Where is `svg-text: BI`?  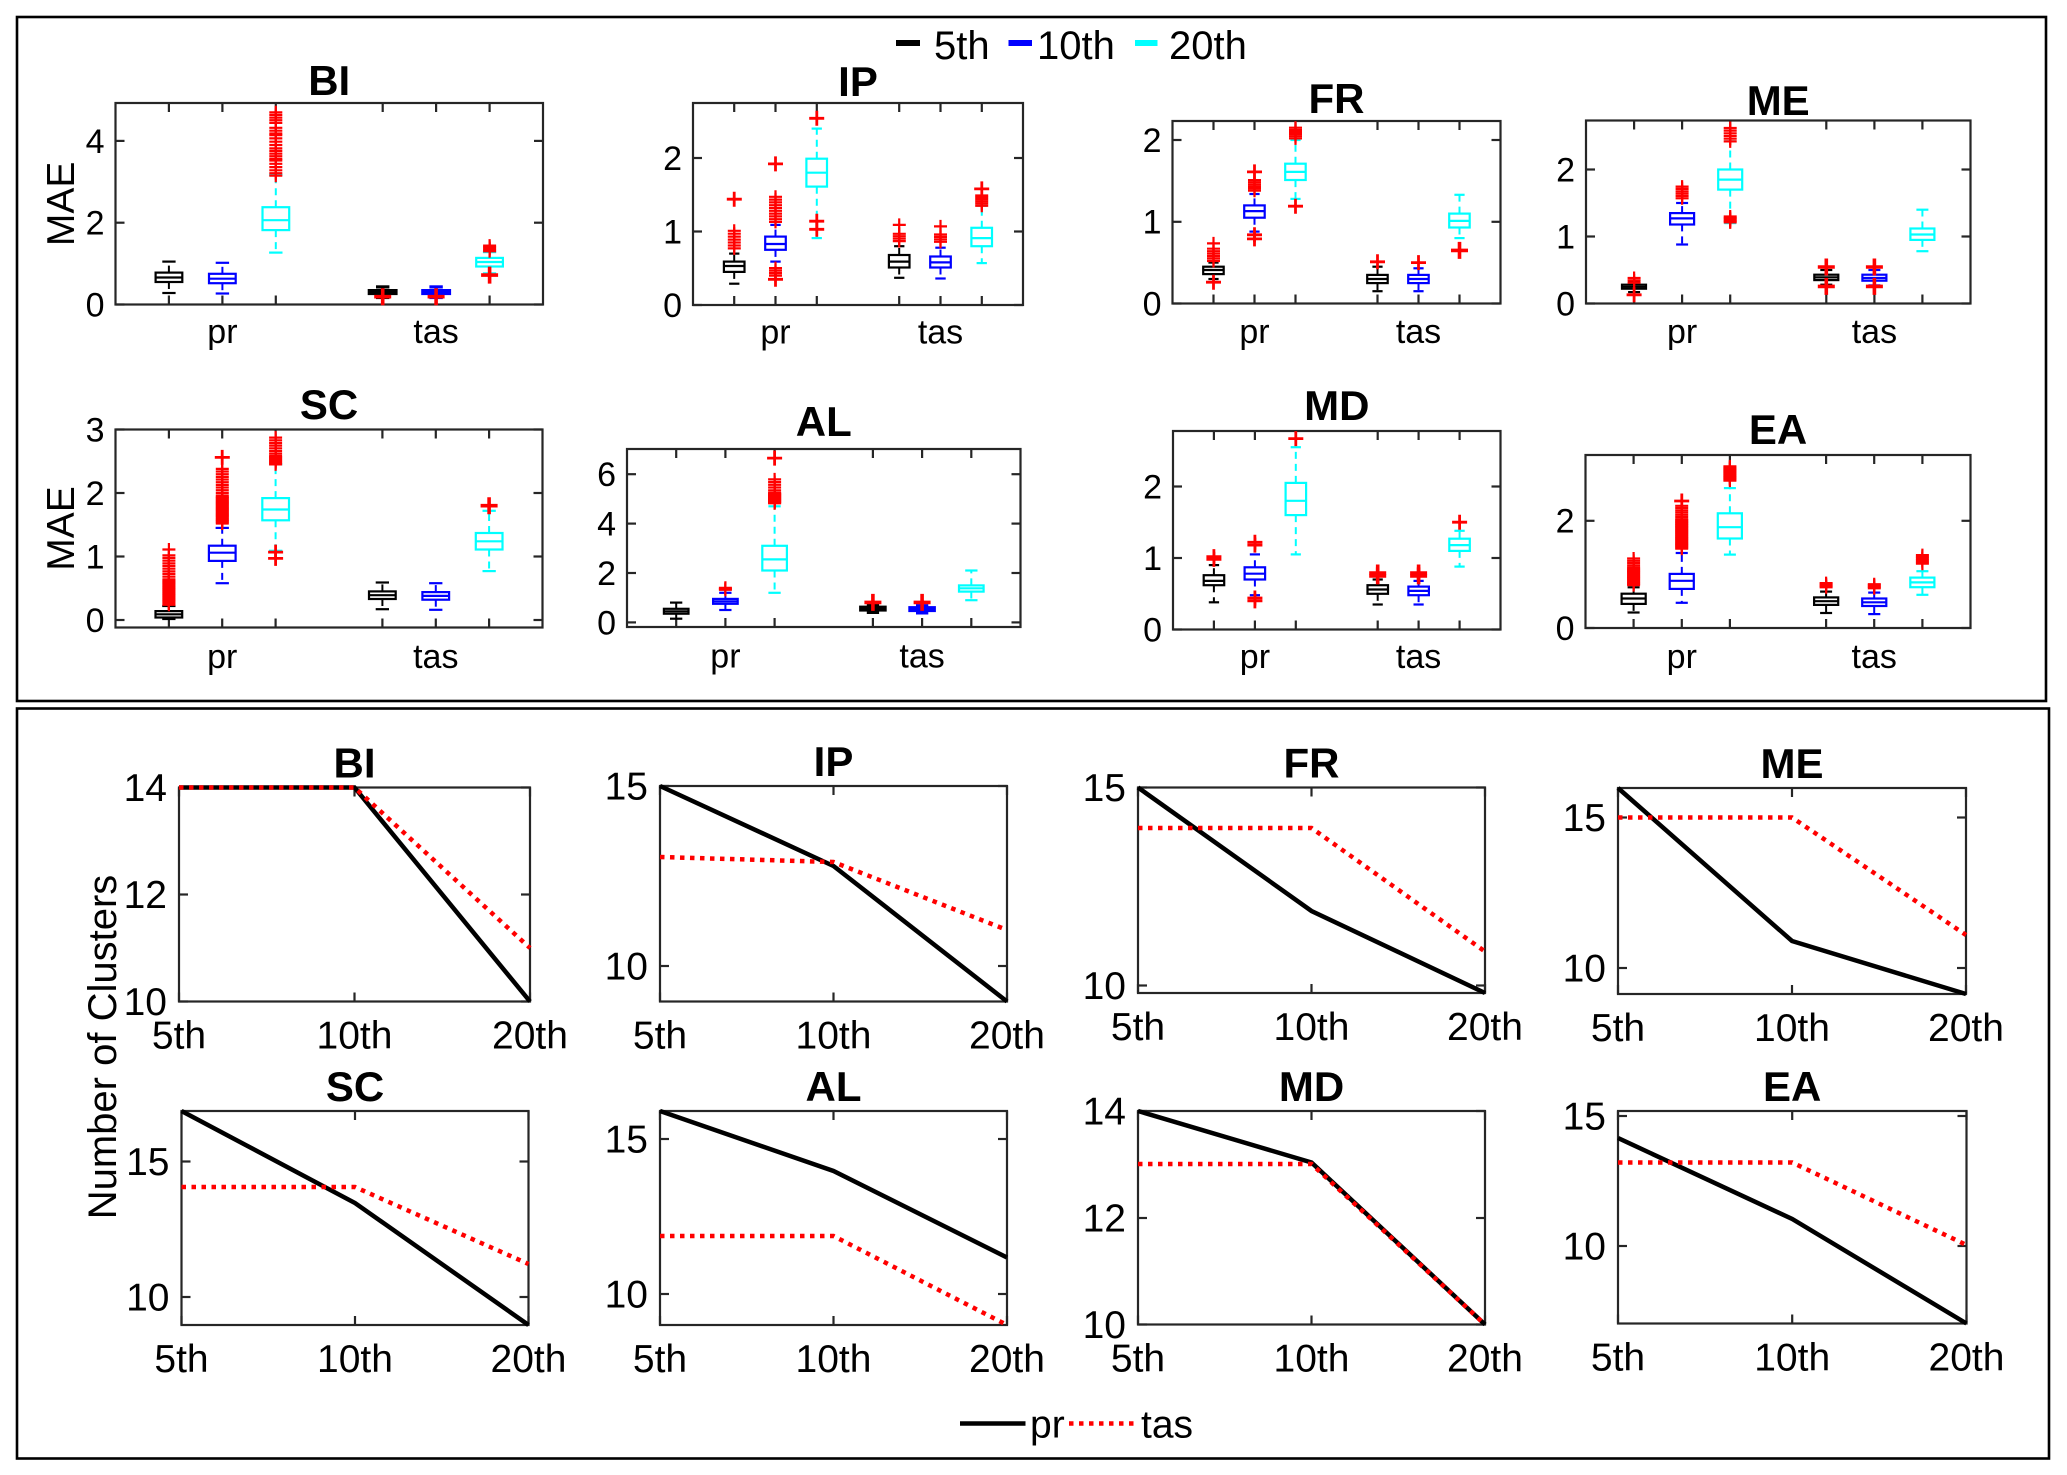 svg-text: BI is located at coordinates (355, 763).